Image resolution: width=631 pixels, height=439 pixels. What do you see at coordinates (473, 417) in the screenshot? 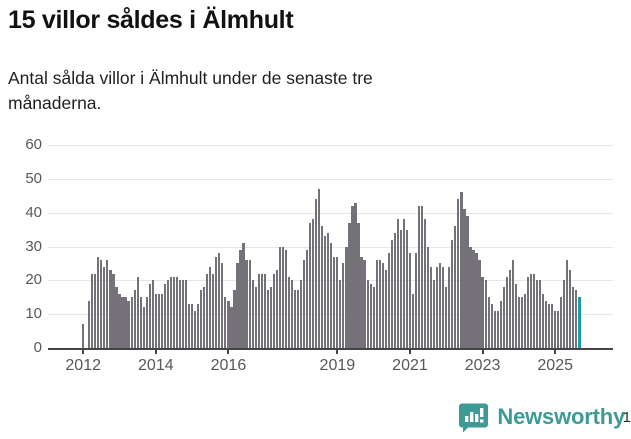
I see `bar-chart-speech-bubble-icon` at bounding box center [473, 417].